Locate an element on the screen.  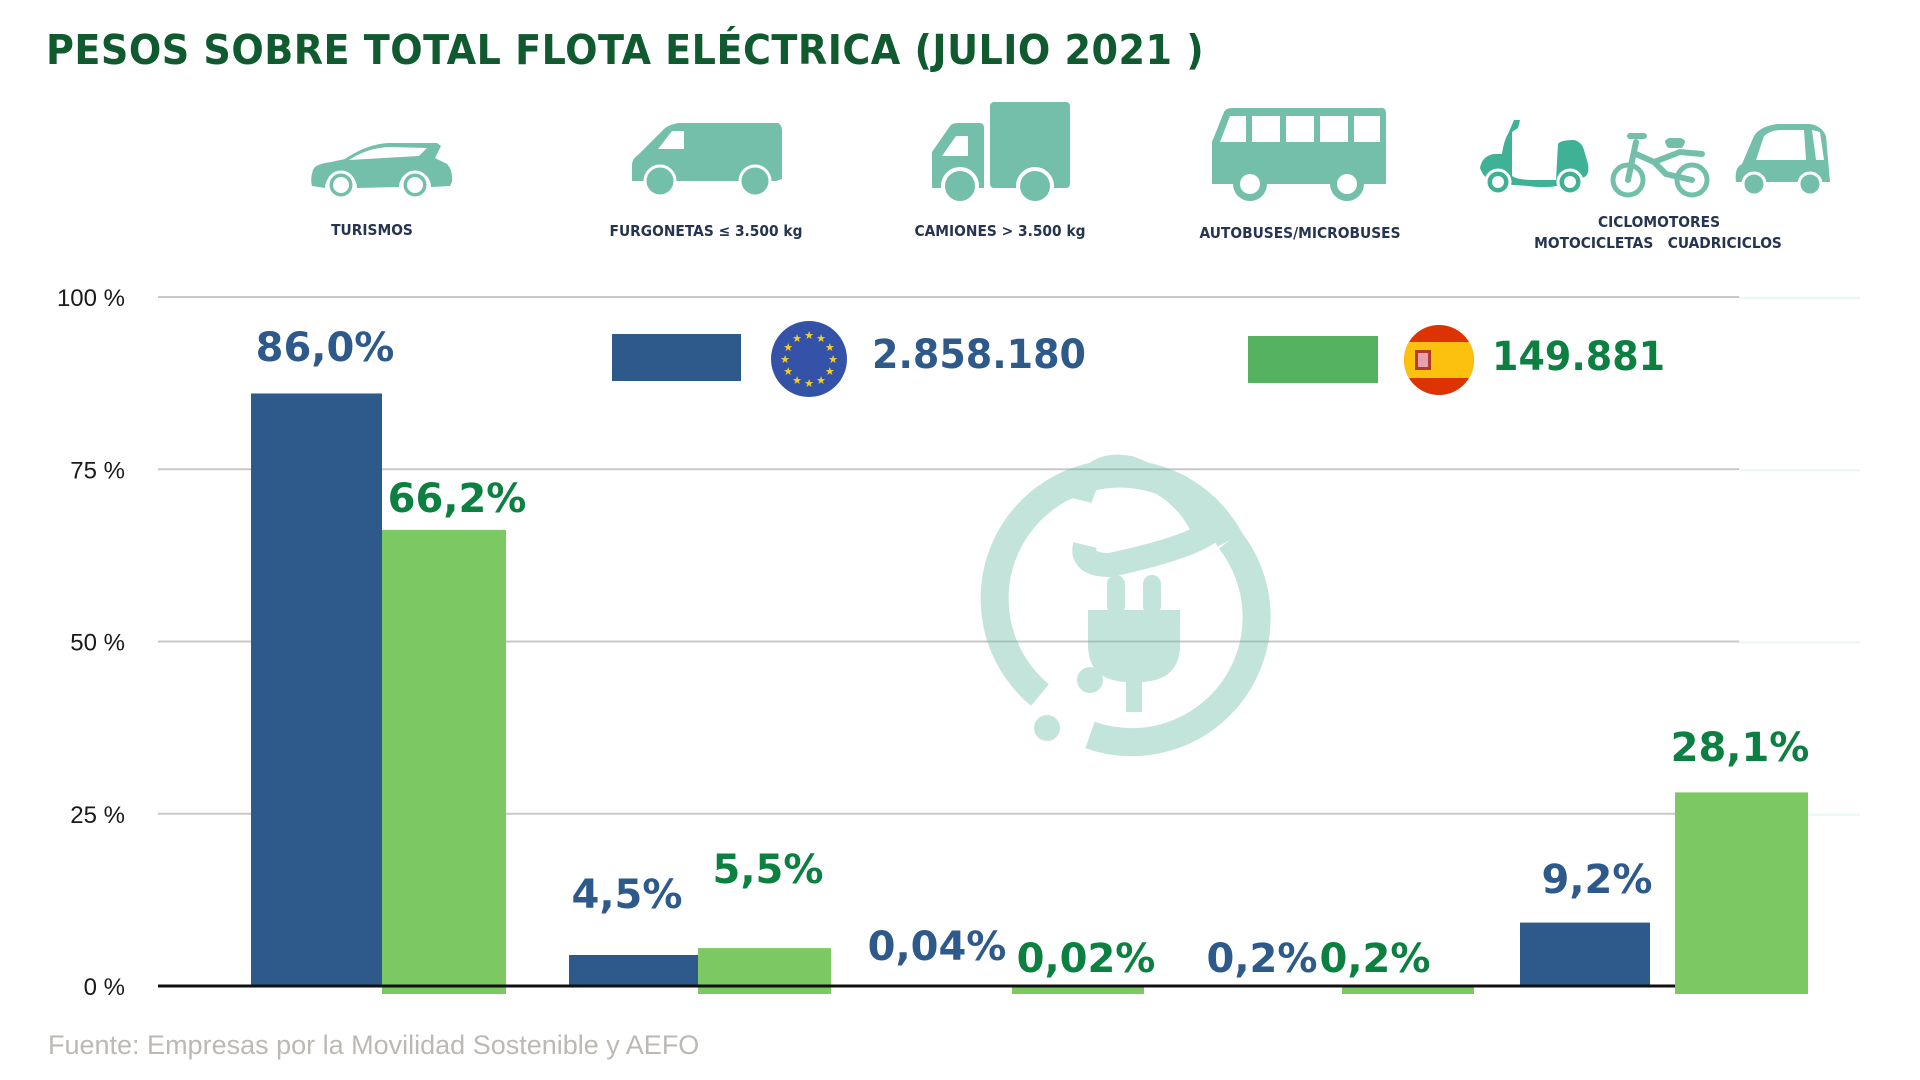
category-label-autobuses: AUTOBUSES/MICROBUSES is located at coordinates (1300, 233).